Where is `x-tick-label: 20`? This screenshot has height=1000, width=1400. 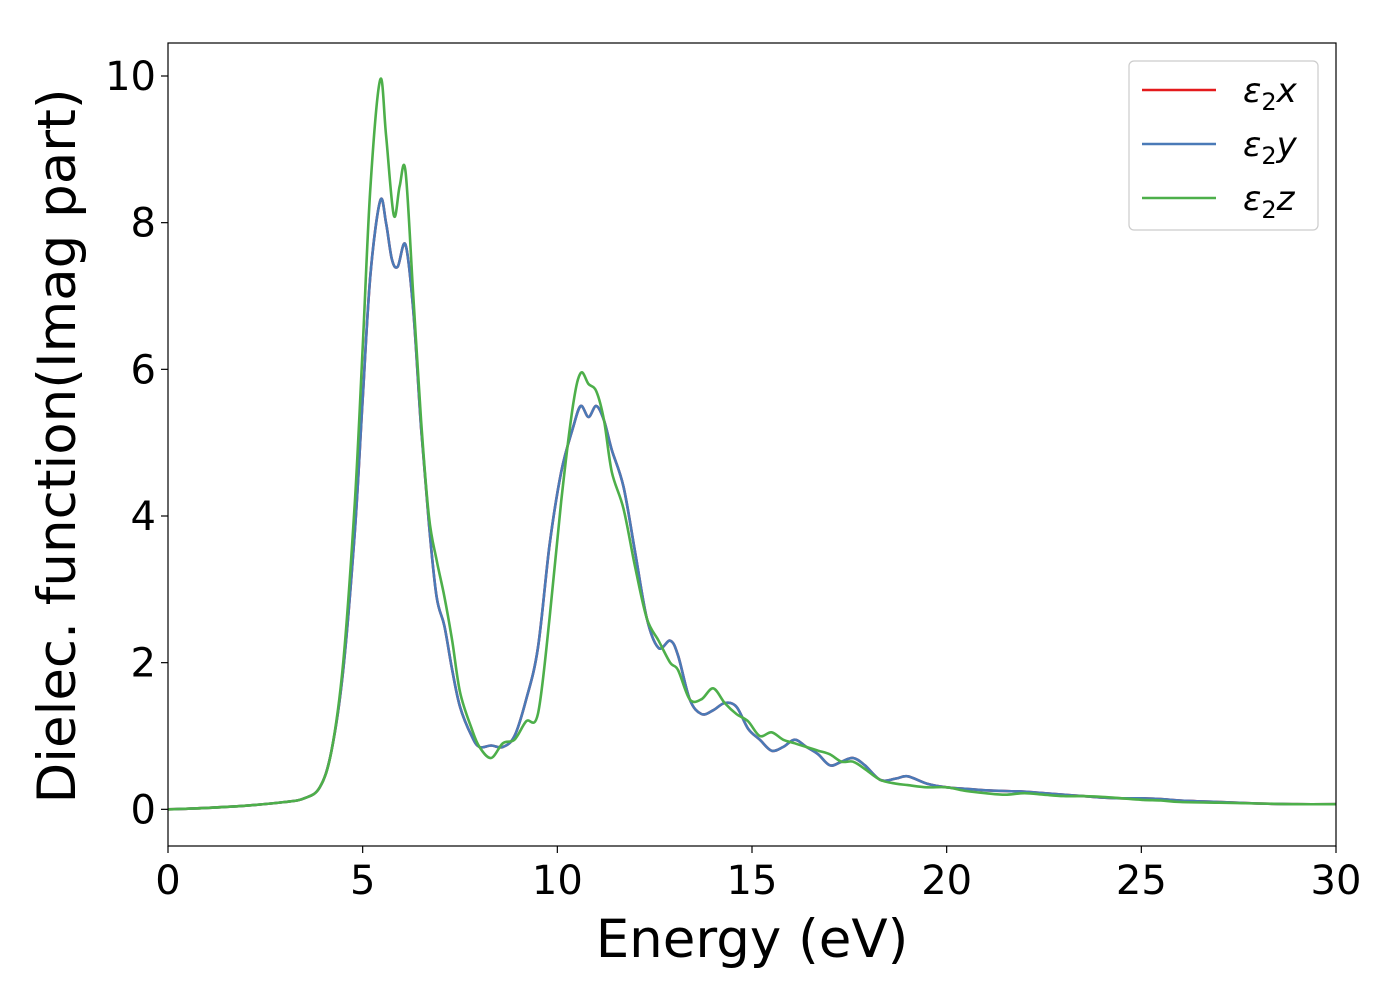
x-tick-label: 20 is located at coordinates (946, 881).